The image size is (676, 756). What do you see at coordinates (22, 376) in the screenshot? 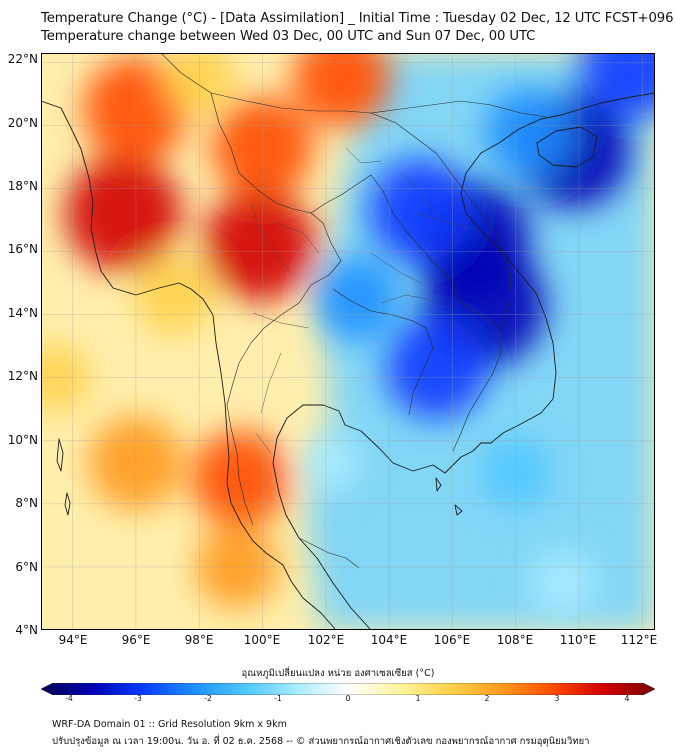
I see `lat-label-12: 12°N` at bounding box center [22, 376].